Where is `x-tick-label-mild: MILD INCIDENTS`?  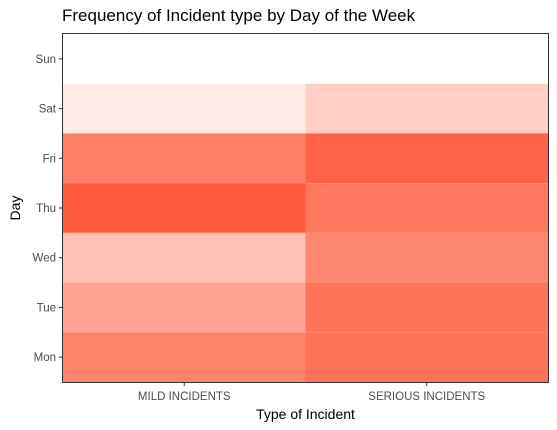 x-tick-label-mild: MILD INCIDENTS is located at coordinates (184, 397).